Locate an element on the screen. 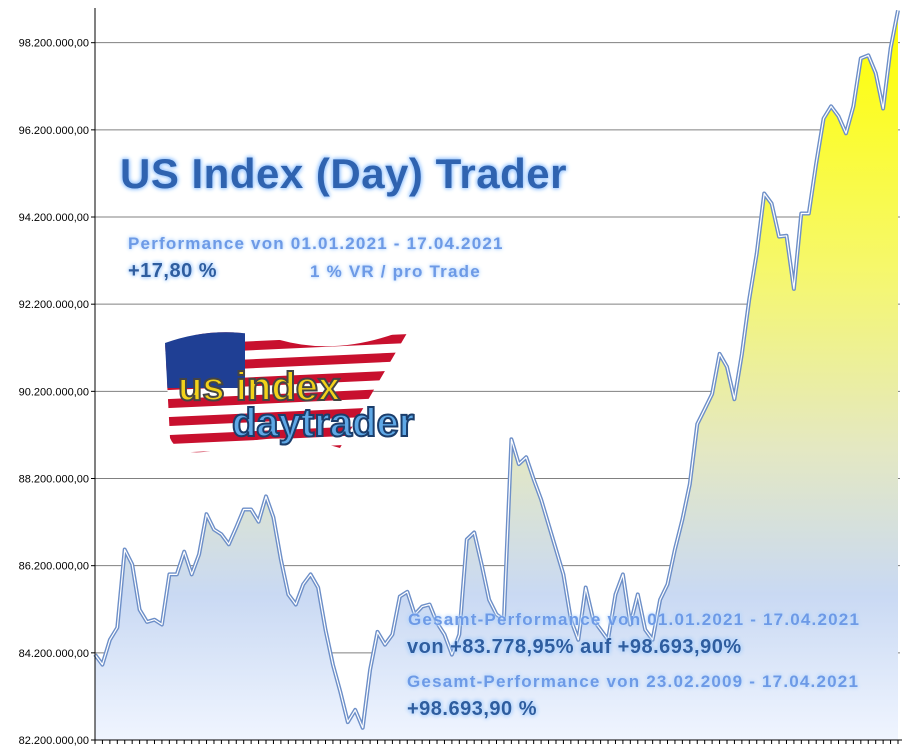 The image size is (904, 748). chart-title: US Index (Day) Trader is located at coordinates (343, 173).